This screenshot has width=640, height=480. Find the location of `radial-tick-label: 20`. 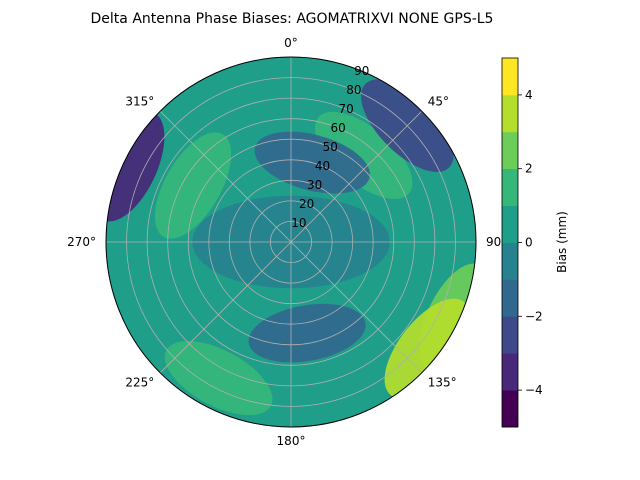

radial-tick-label: 20 is located at coordinates (306, 204).